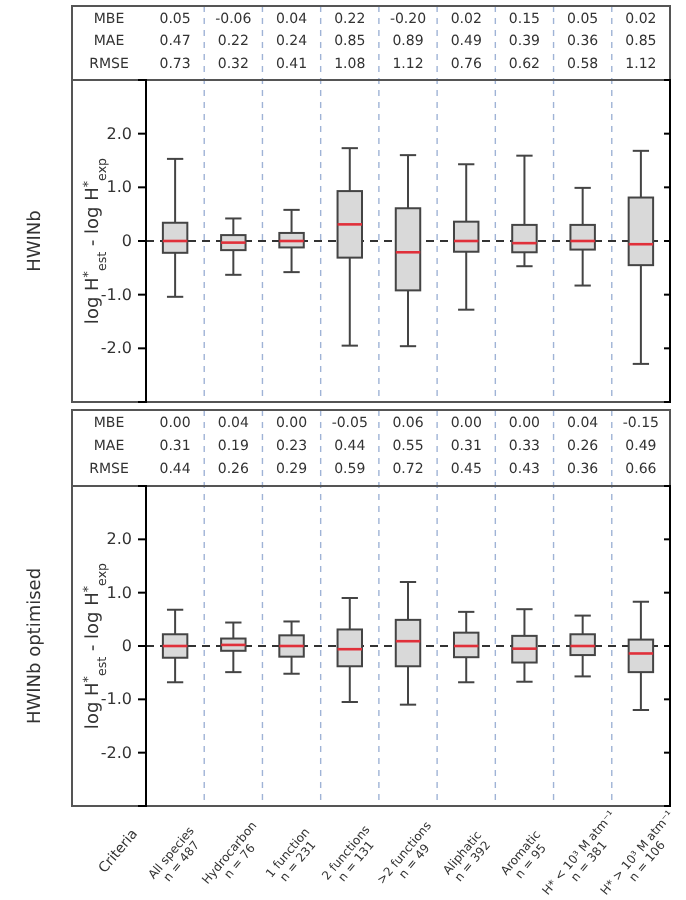 The image size is (686, 900). I want to click on text: HWINb optimised, so click(36, 646).